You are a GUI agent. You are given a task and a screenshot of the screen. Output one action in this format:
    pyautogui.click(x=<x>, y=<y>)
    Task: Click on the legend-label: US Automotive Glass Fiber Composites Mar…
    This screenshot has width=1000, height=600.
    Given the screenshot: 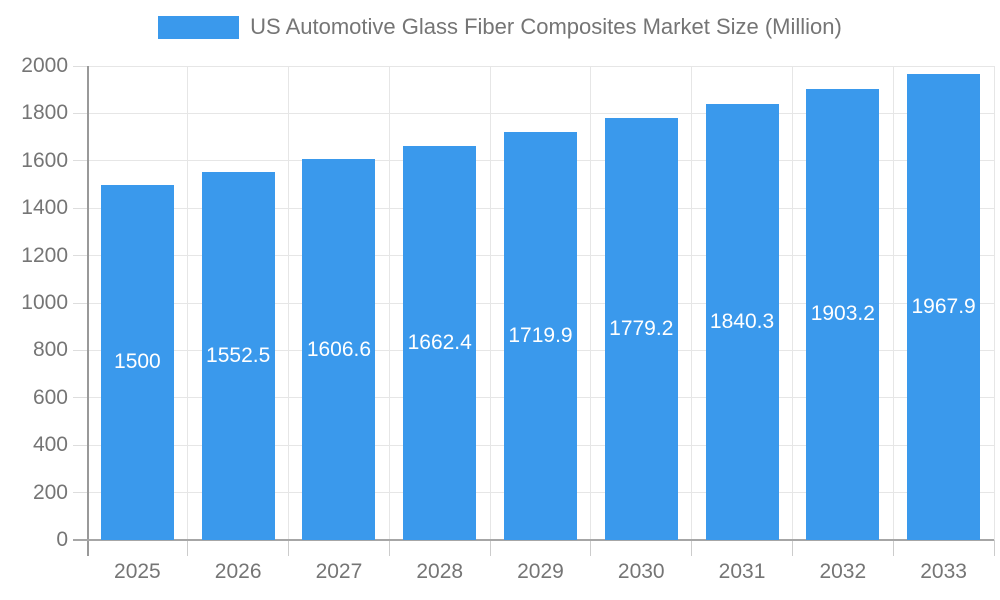 What is the action you would take?
    pyautogui.click(x=546, y=26)
    